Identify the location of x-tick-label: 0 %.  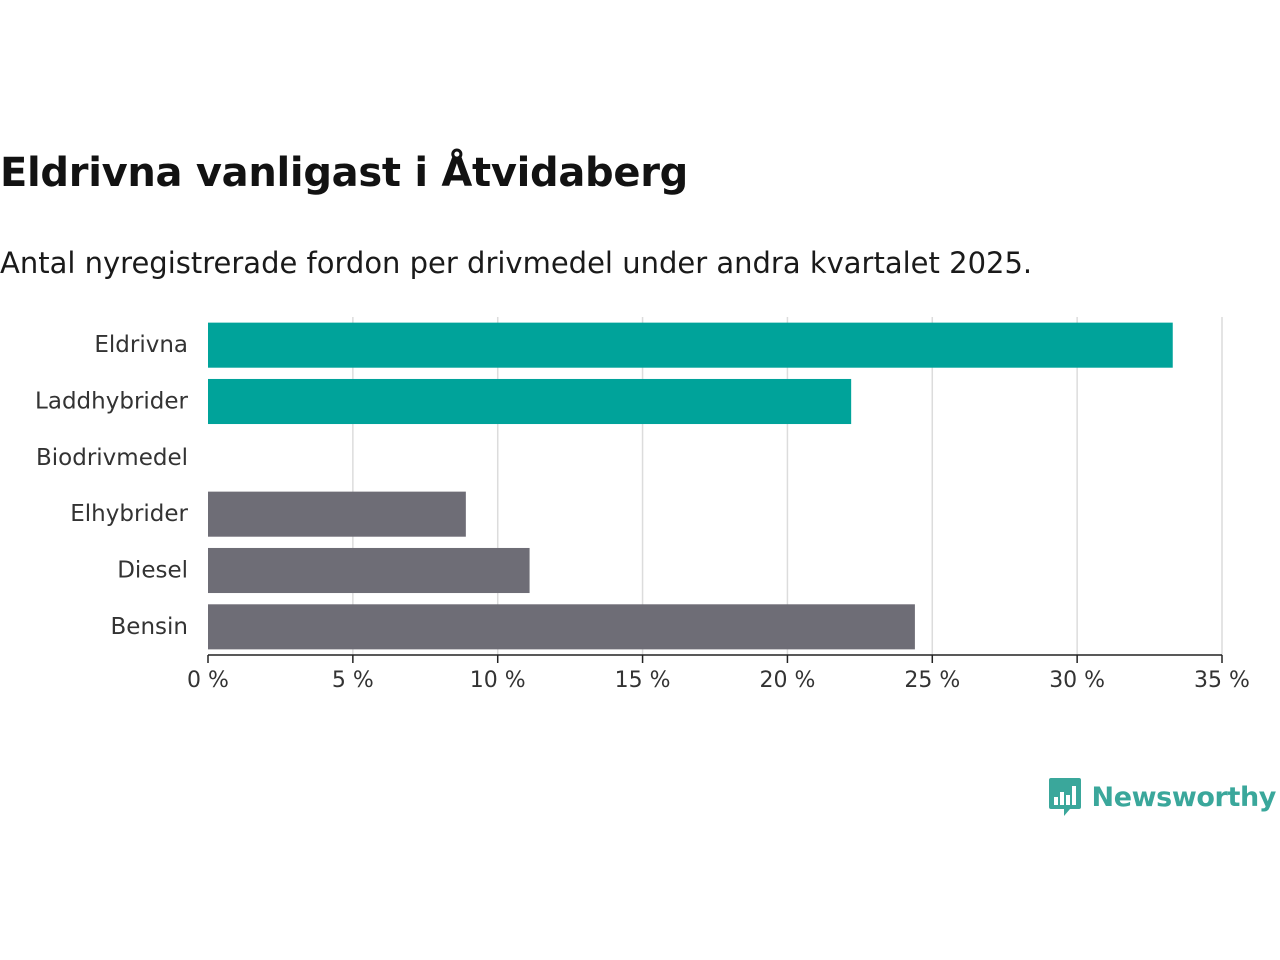
(208, 680).